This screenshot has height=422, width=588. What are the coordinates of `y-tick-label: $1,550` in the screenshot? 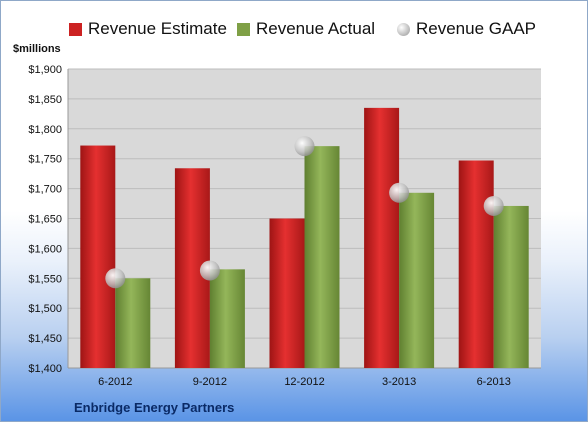 It's located at (45, 279).